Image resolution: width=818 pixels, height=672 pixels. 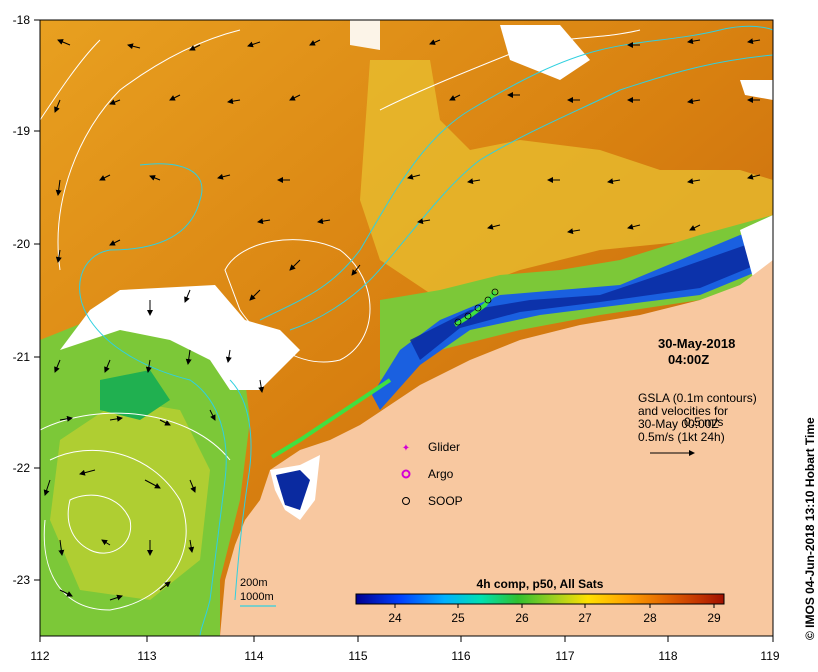 I want to click on isobath-legend-1000m: 1000m, so click(x=257, y=597).